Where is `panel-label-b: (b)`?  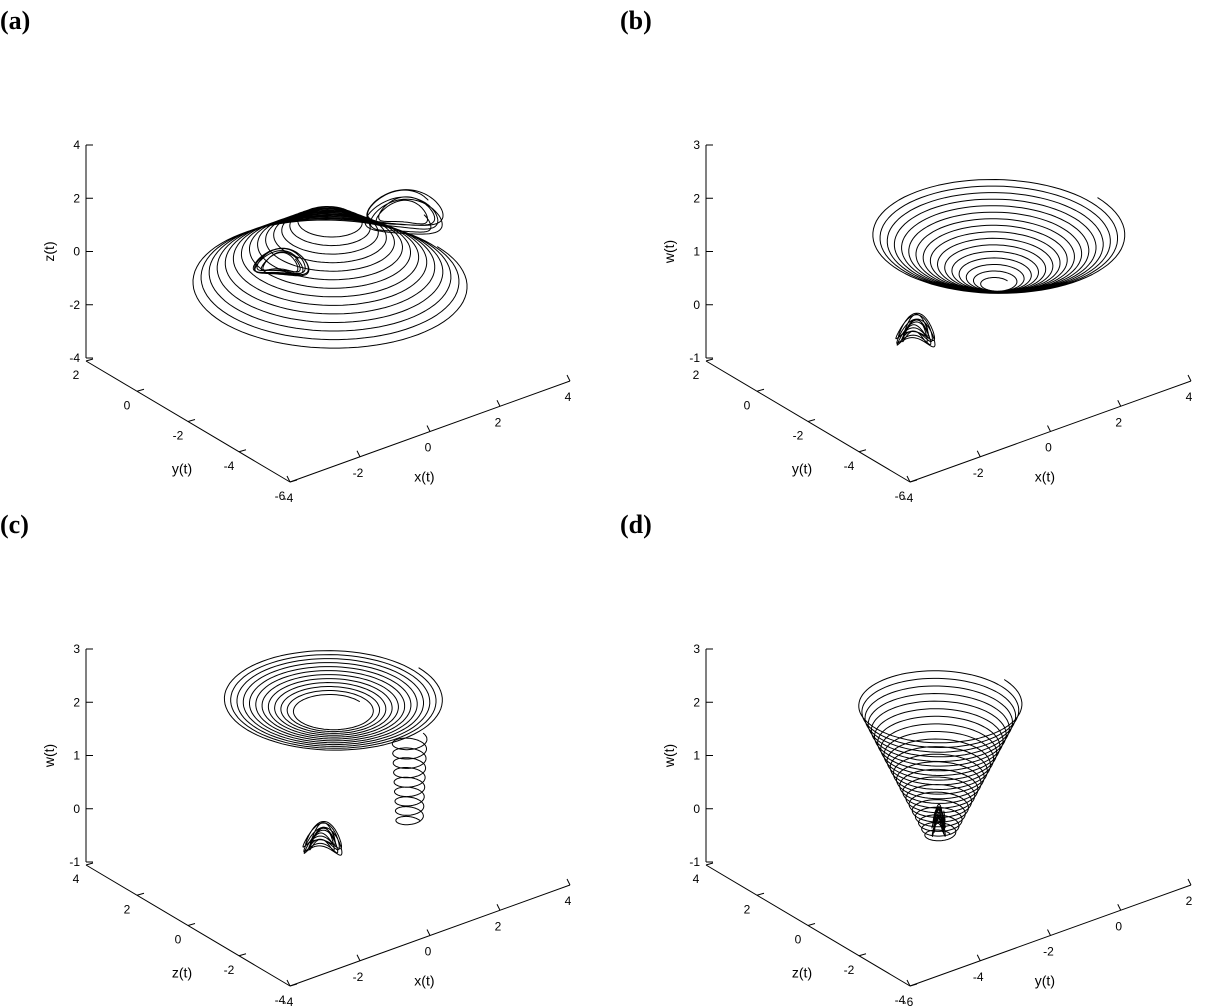 panel-label-b: (b) is located at coordinates (636, 20).